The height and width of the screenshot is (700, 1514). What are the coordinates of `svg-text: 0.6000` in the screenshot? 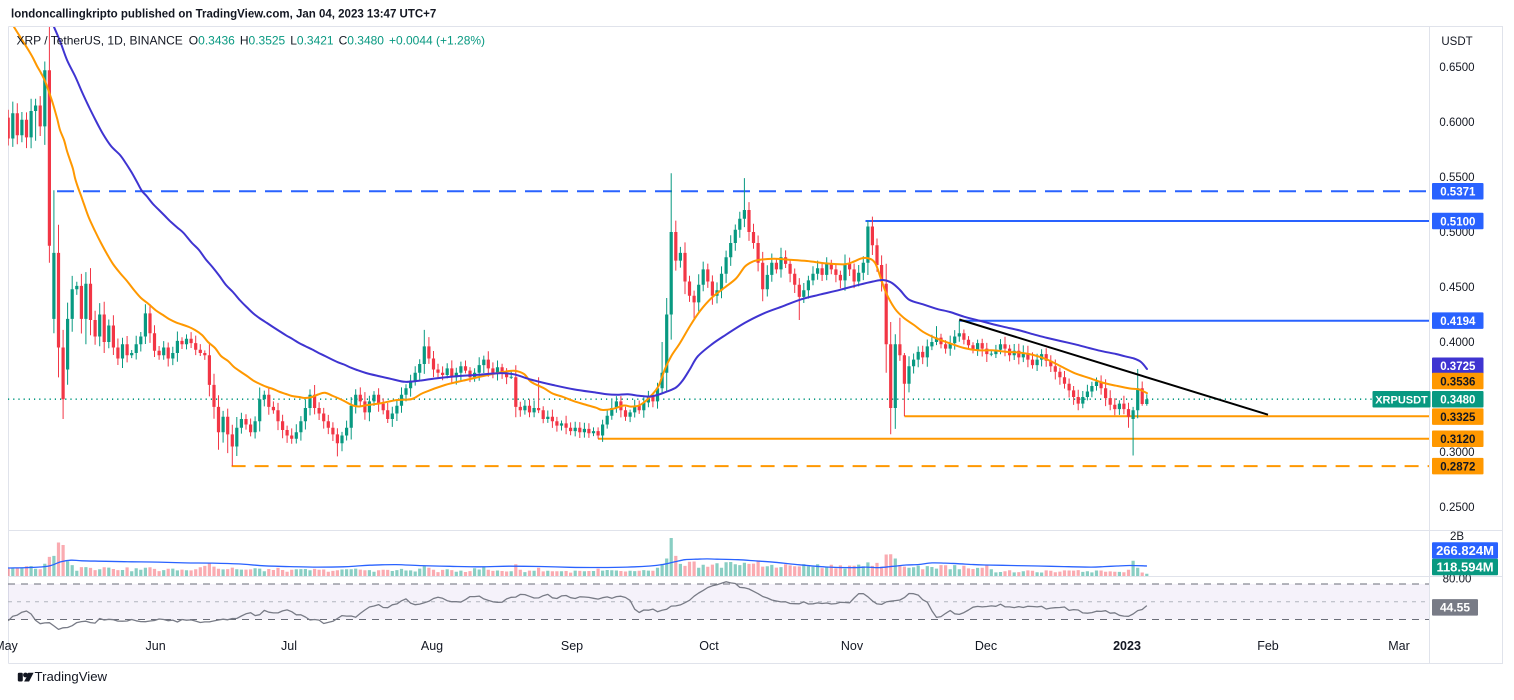 It's located at (1456, 123).